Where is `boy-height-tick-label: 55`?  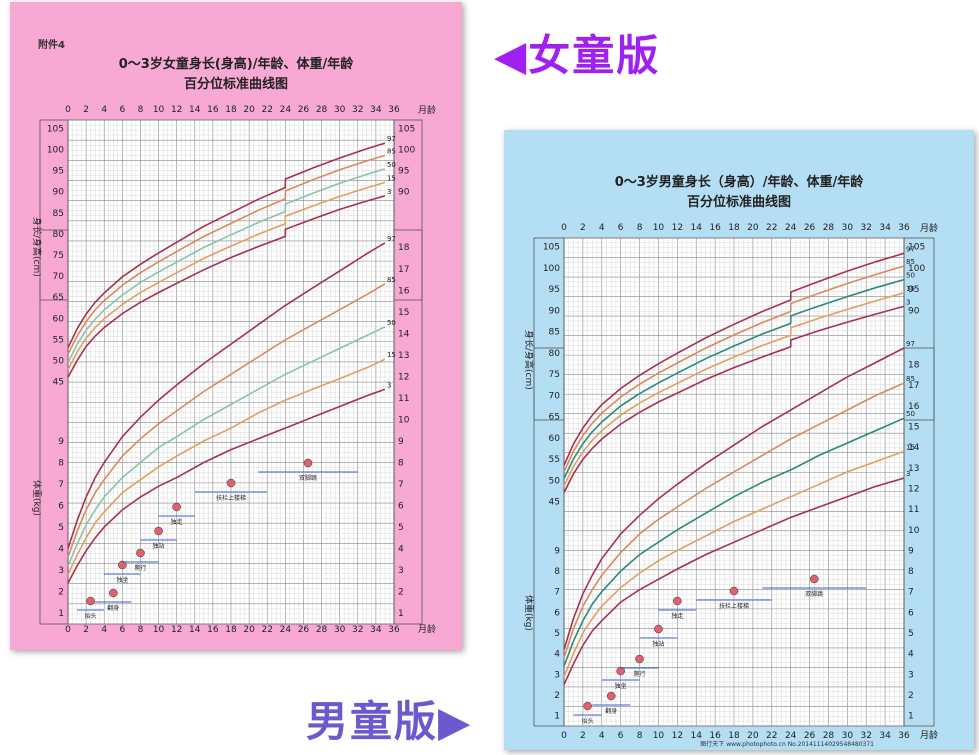 boy-height-tick-label: 55 is located at coordinates (554, 460).